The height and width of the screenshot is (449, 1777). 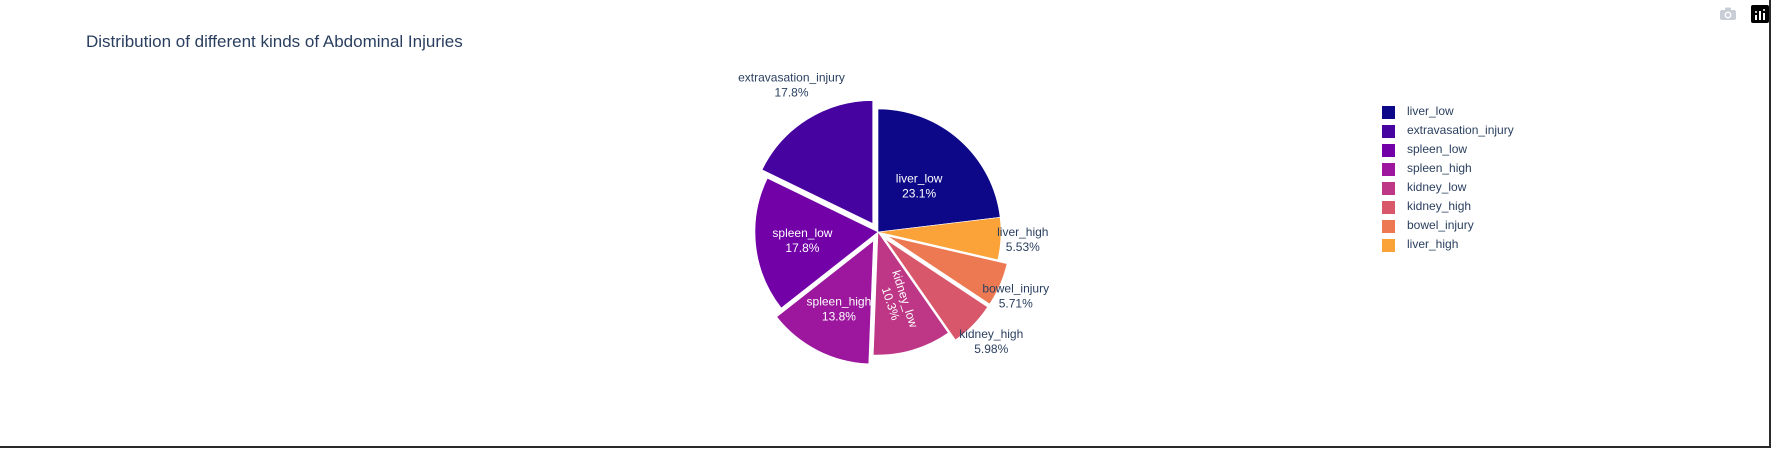 I want to click on legend-label: spleen_low, so click(x=1437, y=149).